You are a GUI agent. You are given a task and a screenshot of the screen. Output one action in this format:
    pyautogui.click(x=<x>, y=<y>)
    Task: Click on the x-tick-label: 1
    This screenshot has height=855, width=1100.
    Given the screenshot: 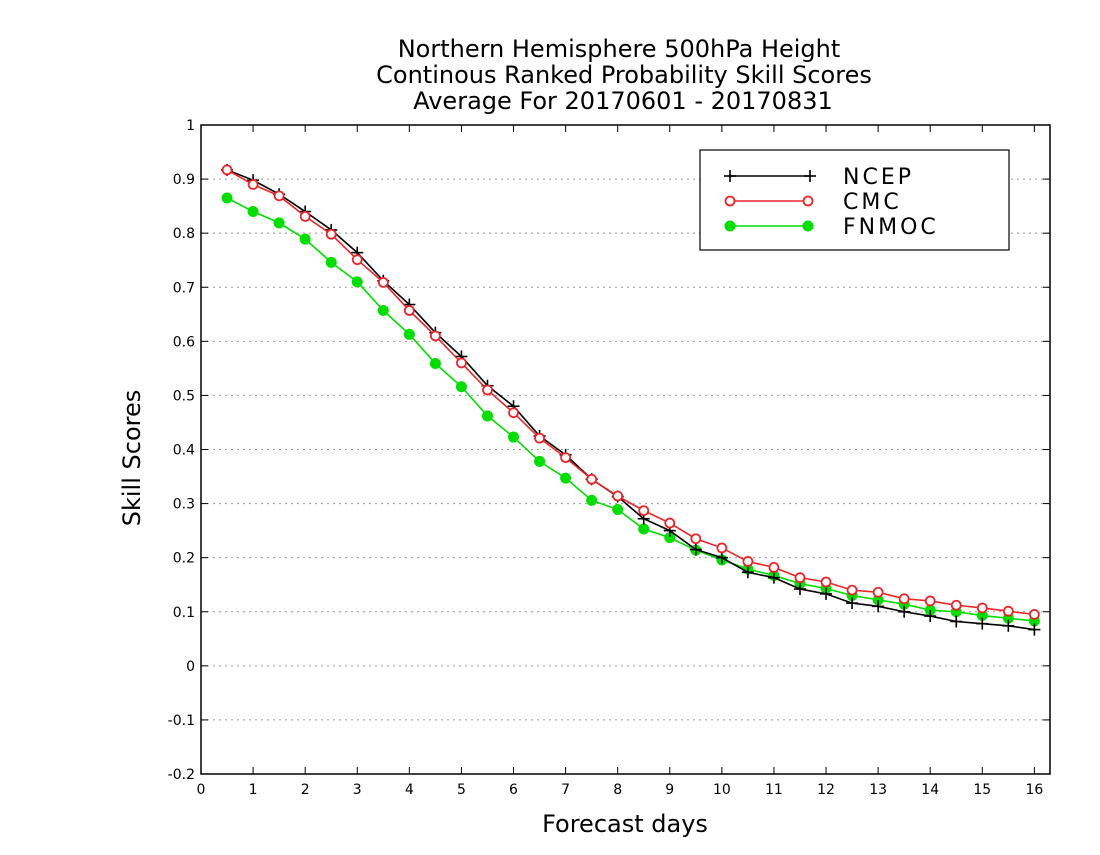 What is the action you would take?
    pyautogui.click(x=253, y=790)
    